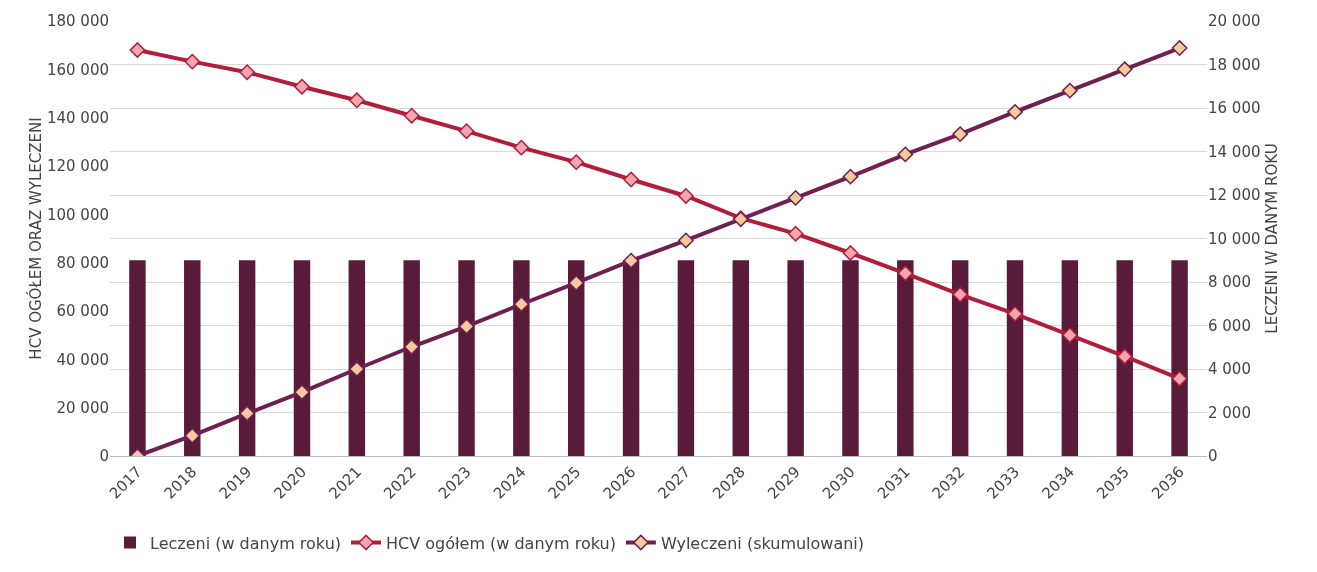 The width and height of the screenshot is (1317, 572). What do you see at coordinates (104, 456) in the screenshot?
I see `y-tick-label: 0` at bounding box center [104, 456].